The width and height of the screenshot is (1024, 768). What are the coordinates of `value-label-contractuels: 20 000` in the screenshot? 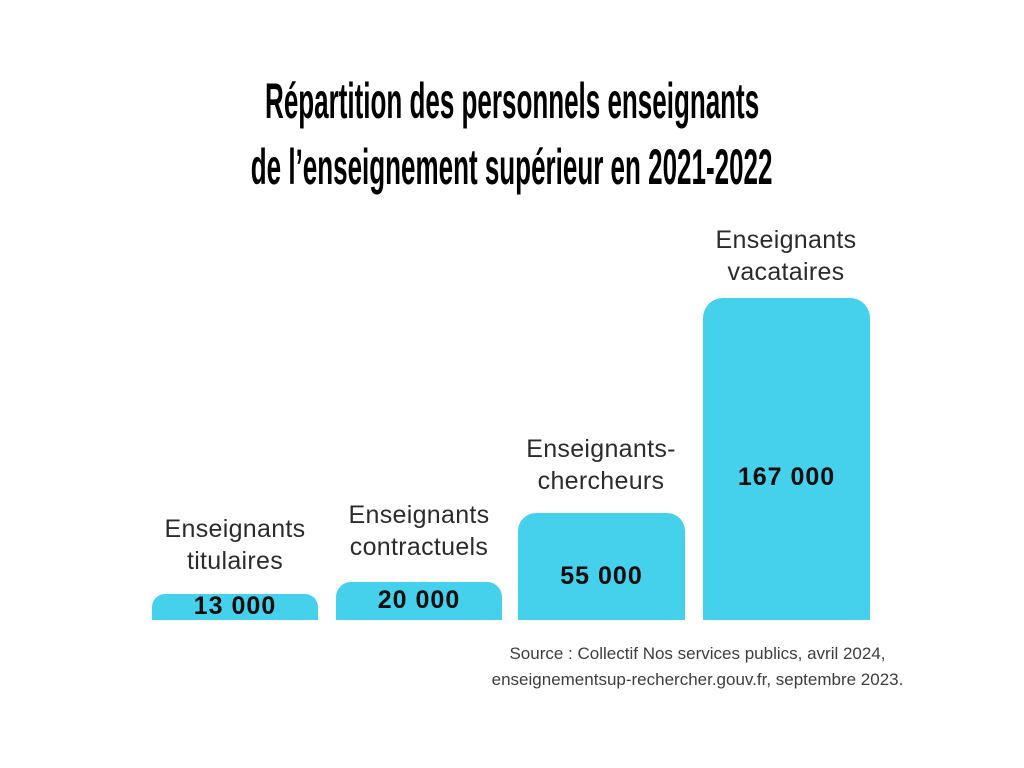 It's located at (419, 600).